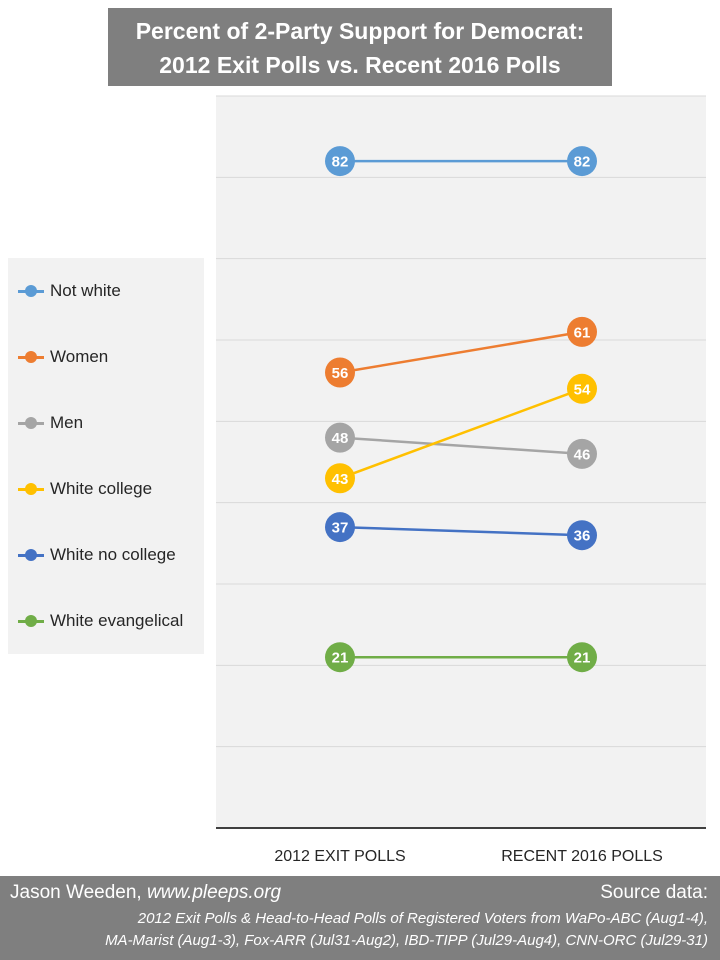  I want to click on legend-item: Not white, so click(69, 291).